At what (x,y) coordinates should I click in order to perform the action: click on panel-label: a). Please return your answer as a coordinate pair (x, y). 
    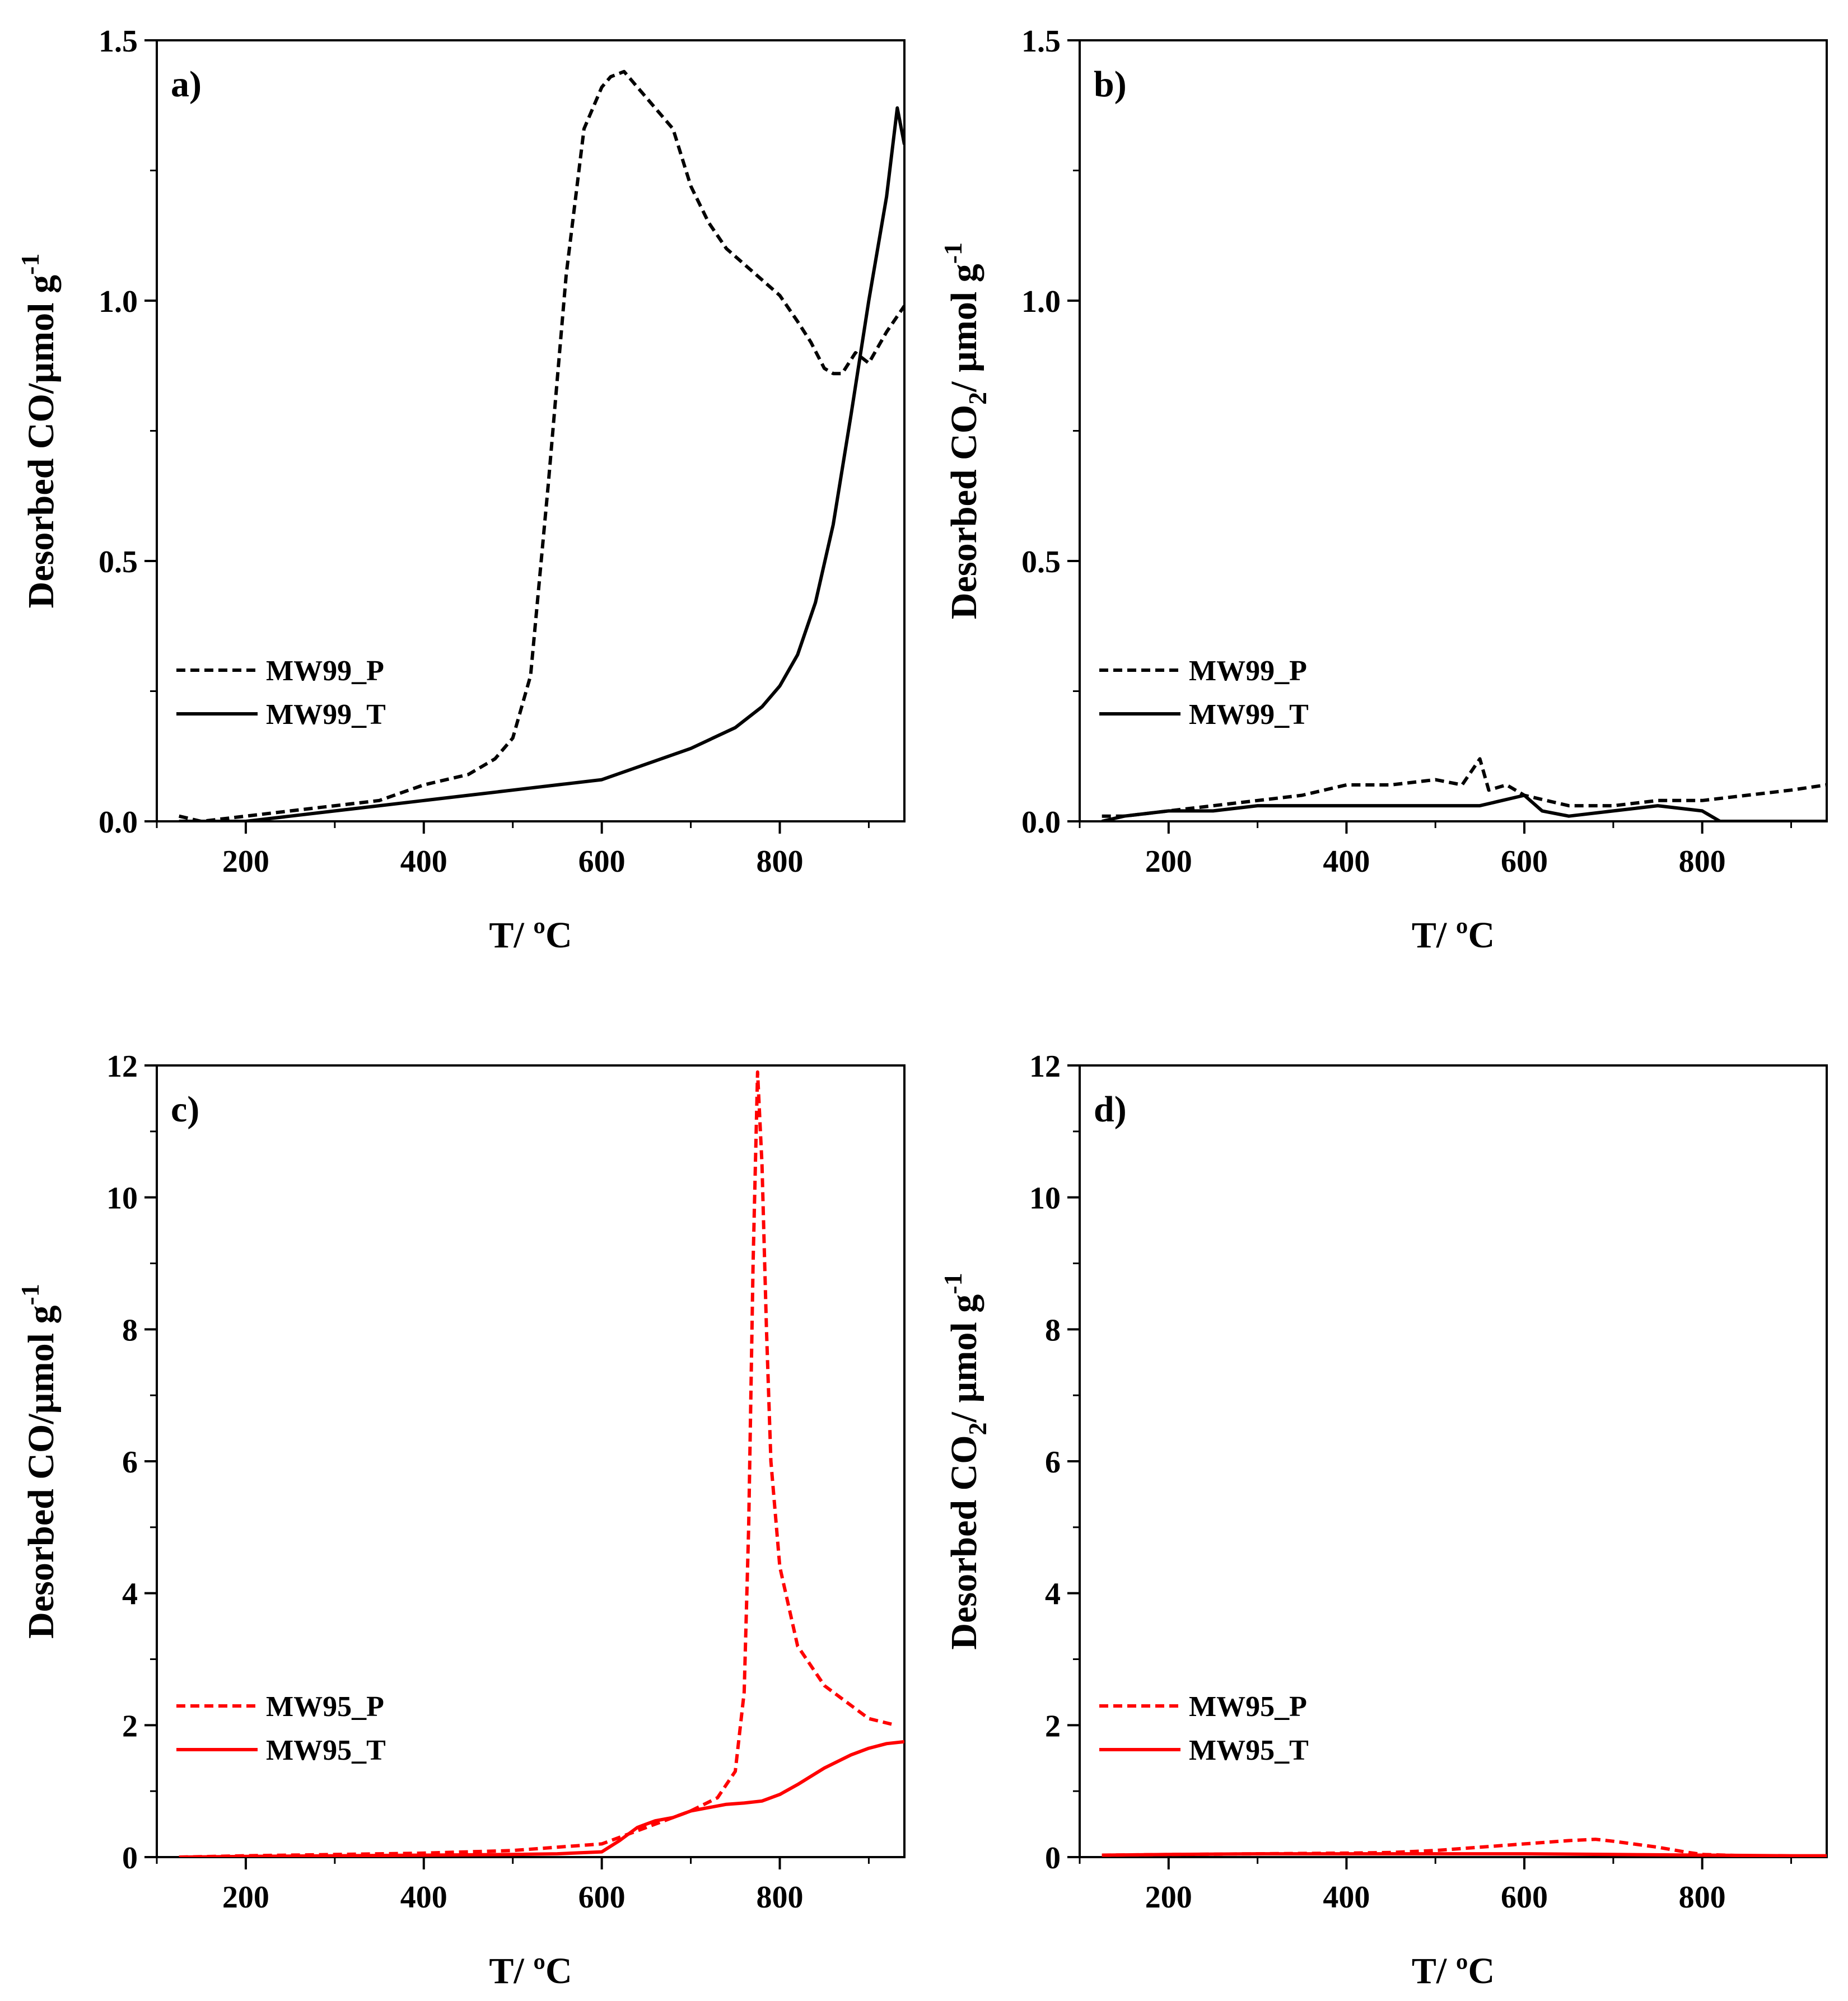
    Looking at the image, I should click on (186, 84).